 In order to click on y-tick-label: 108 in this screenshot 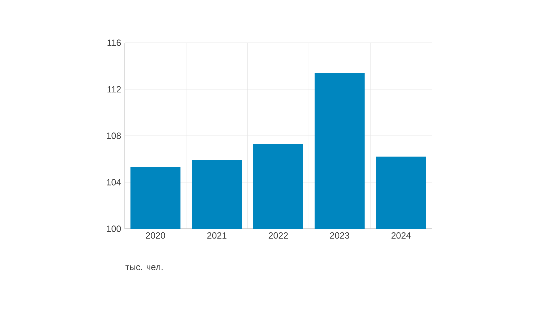, I will do `click(114, 136)`.